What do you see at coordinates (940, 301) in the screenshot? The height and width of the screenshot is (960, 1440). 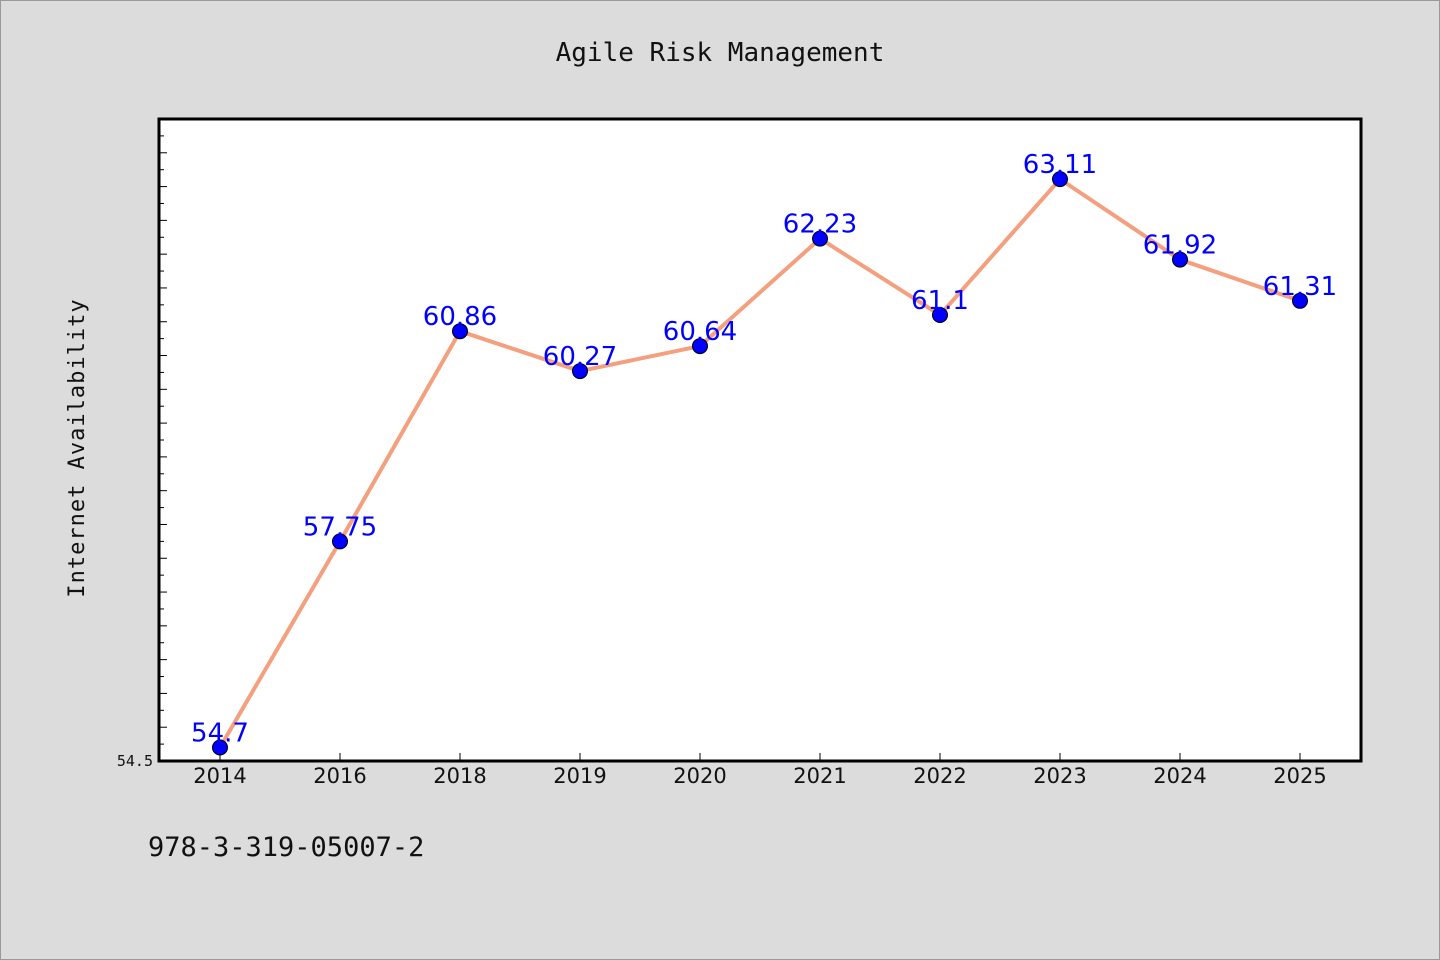 I see `data-label: 61.1` at bounding box center [940, 301].